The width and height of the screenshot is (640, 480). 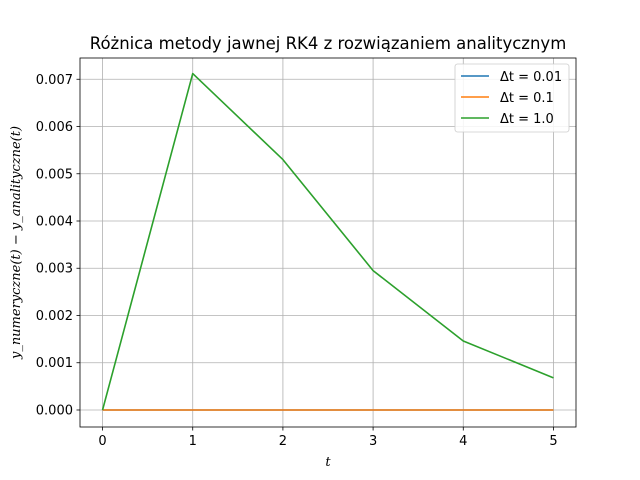 What do you see at coordinates (54, 80) in the screenshot?
I see `y-tick-label: 0.007` at bounding box center [54, 80].